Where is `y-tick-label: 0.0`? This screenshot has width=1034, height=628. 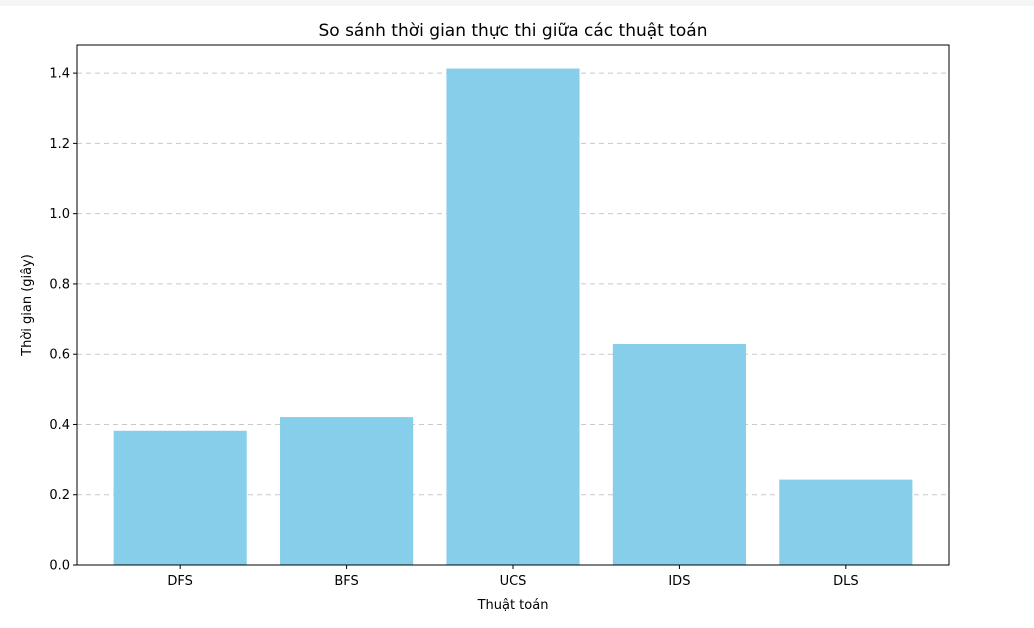 y-tick-label: 0.0 is located at coordinates (59, 566).